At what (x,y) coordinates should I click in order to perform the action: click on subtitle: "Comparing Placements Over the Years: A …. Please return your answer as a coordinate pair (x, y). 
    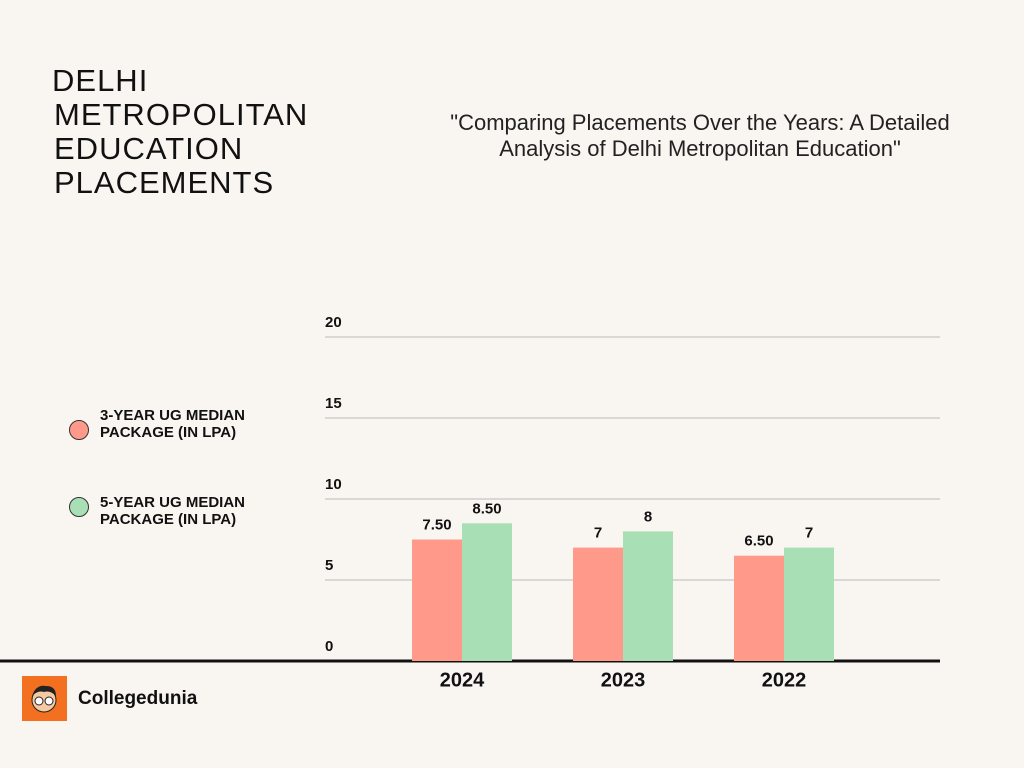
    Looking at the image, I should click on (700, 135).